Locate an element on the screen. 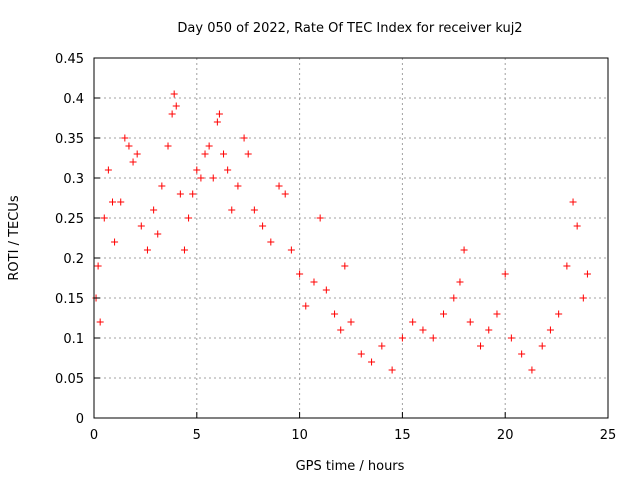 The image size is (640, 480). x-axis-label: GPS time / hours is located at coordinates (350, 466).